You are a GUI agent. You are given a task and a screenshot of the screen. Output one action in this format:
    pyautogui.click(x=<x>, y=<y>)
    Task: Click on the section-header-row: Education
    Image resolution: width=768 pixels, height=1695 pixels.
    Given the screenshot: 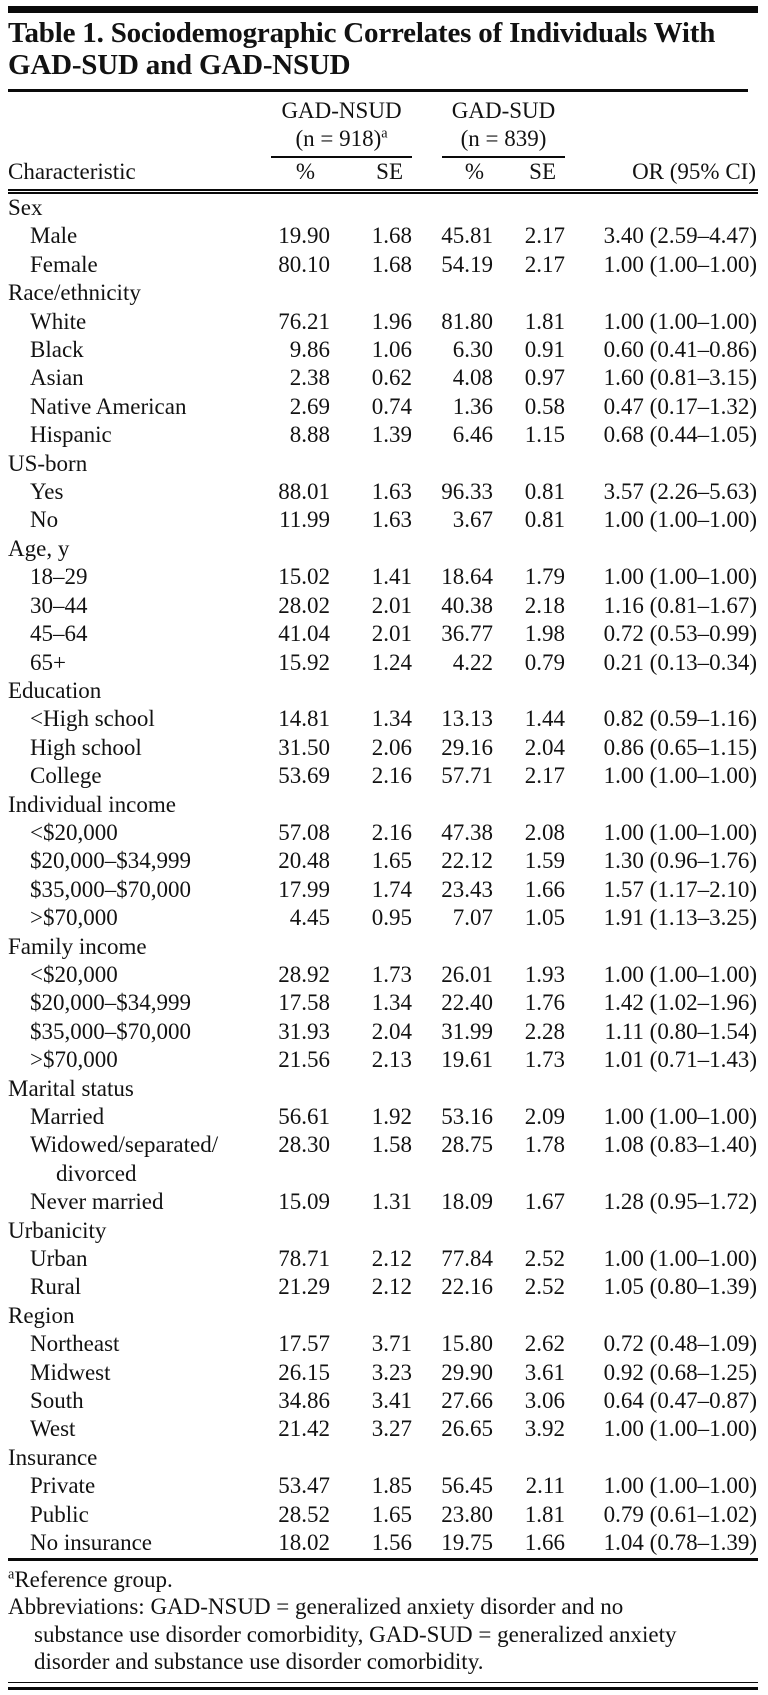 What is the action you would take?
    pyautogui.click(x=383, y=691)
    